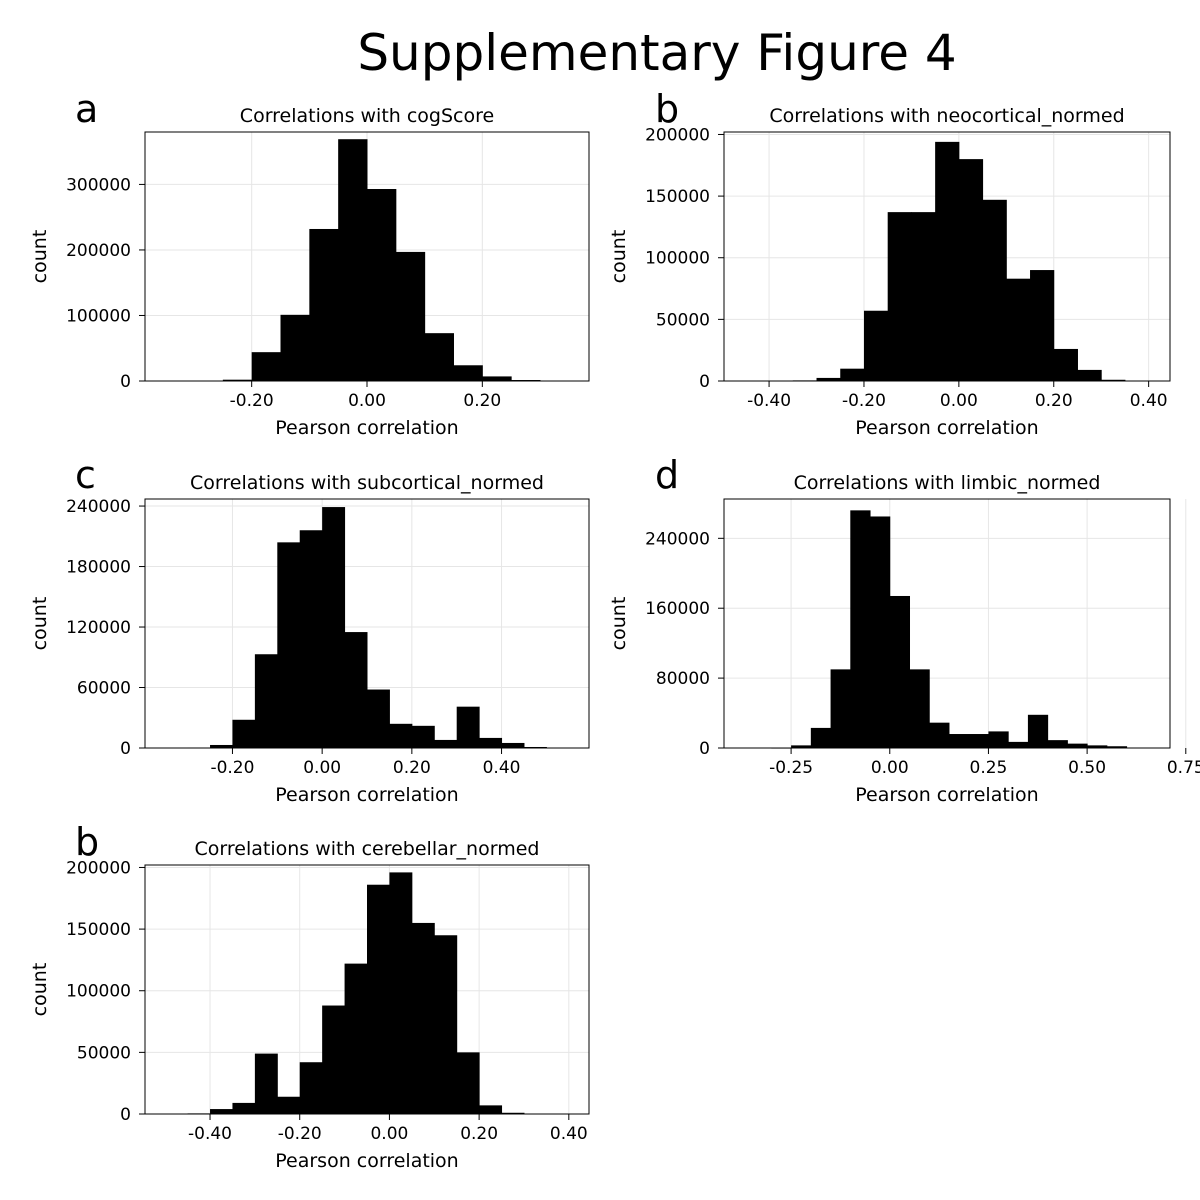 This screenshot has height=1200, width=1200. Describe the element at coordinates (98, 628) in the screenshot. I see `y-tick-label: 120000` at that location.